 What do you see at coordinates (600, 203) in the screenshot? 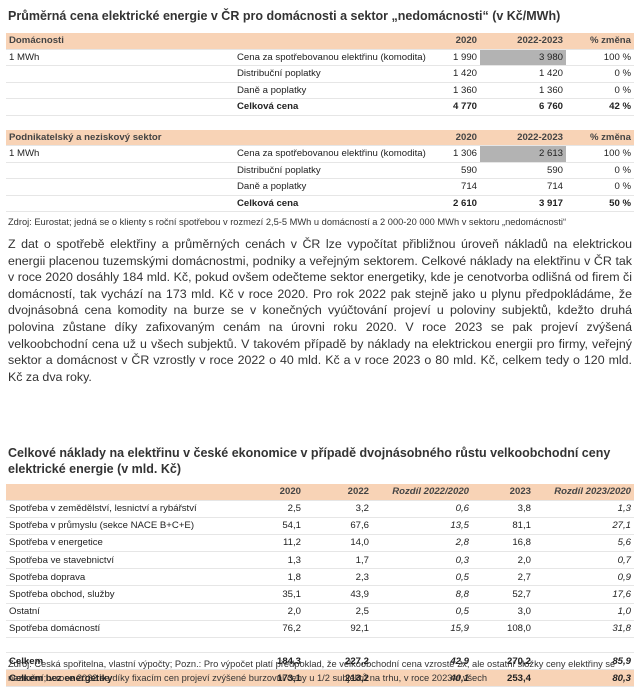
I see `cell: 50 %` at bounding box center [600, 203].